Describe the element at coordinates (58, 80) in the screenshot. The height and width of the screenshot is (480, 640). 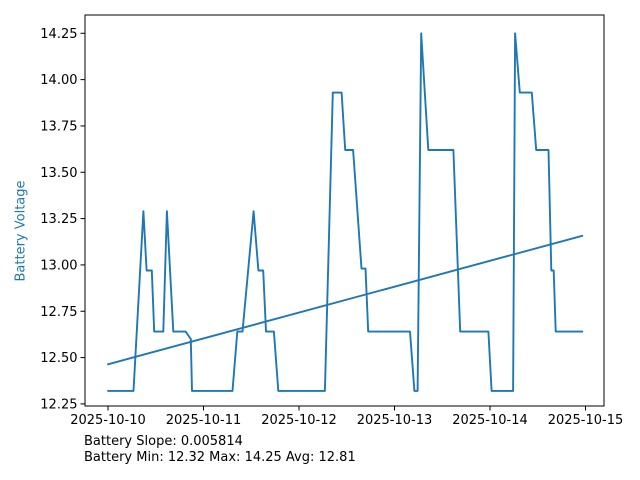
I see `y-tick-label: 14.00` at that location.